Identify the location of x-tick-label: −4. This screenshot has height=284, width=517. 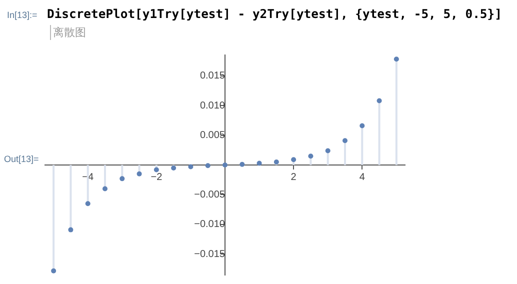
(88, 177).